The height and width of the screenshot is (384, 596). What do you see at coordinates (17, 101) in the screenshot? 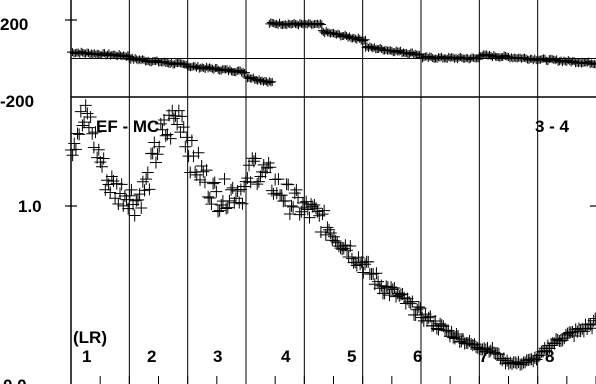
I see `top-ytick-neg200: -200` at bounding box center [17, 101].